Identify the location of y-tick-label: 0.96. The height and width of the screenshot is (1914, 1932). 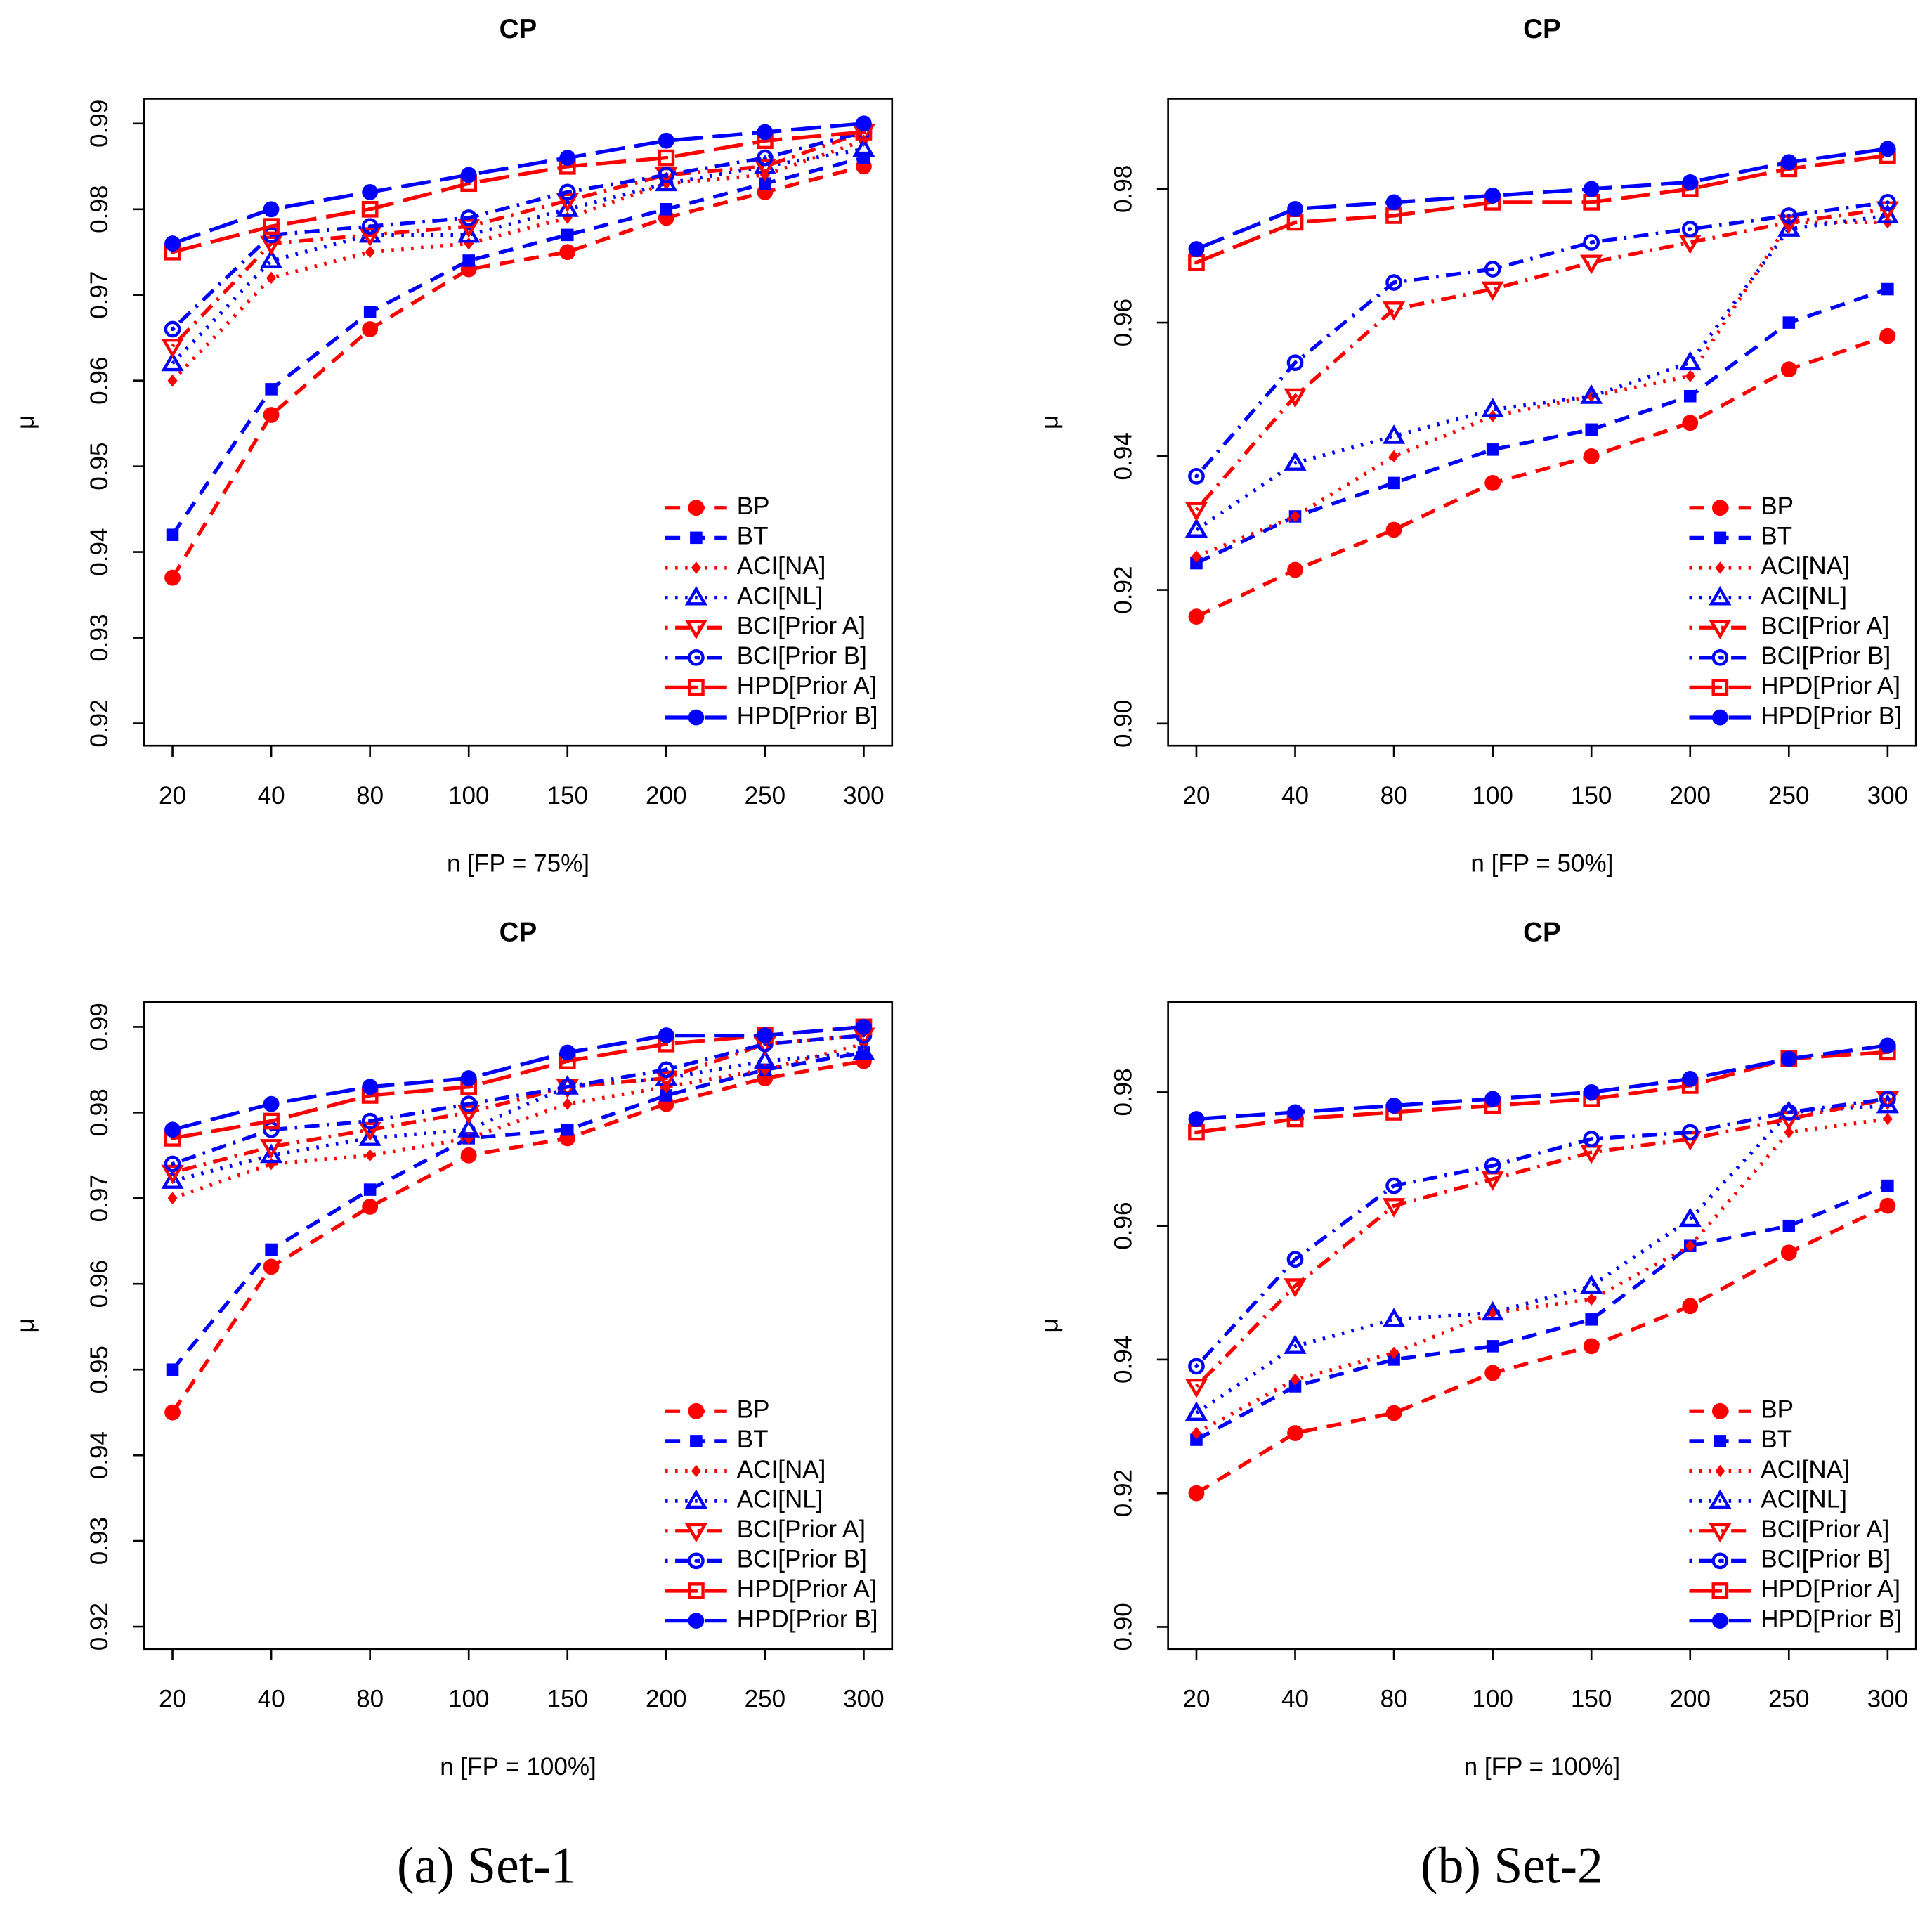
(1124, 322).